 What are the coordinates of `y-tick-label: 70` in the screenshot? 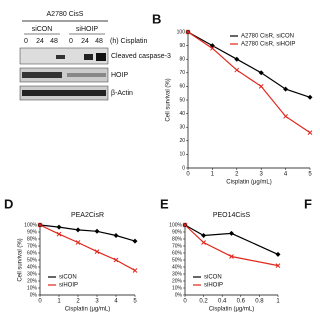 It's located at (182, 73).